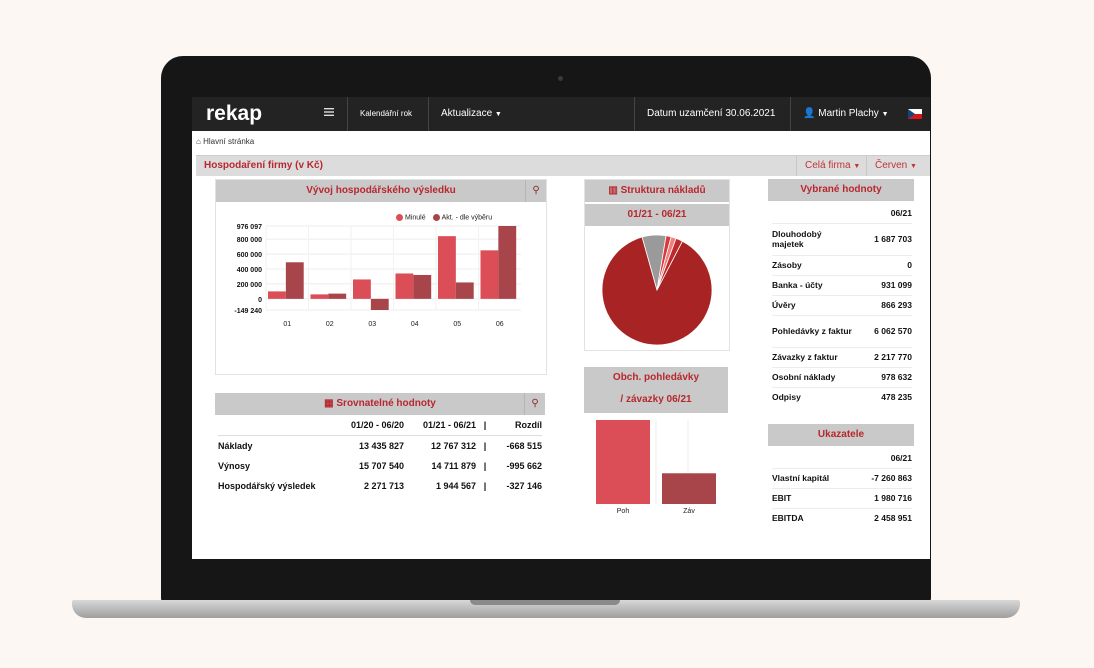 This screenshot has width=1094, height=668. Describe the element at coordinates (455, 486) in the screenshot. I see `row-v2: 1 944 567` at that location.